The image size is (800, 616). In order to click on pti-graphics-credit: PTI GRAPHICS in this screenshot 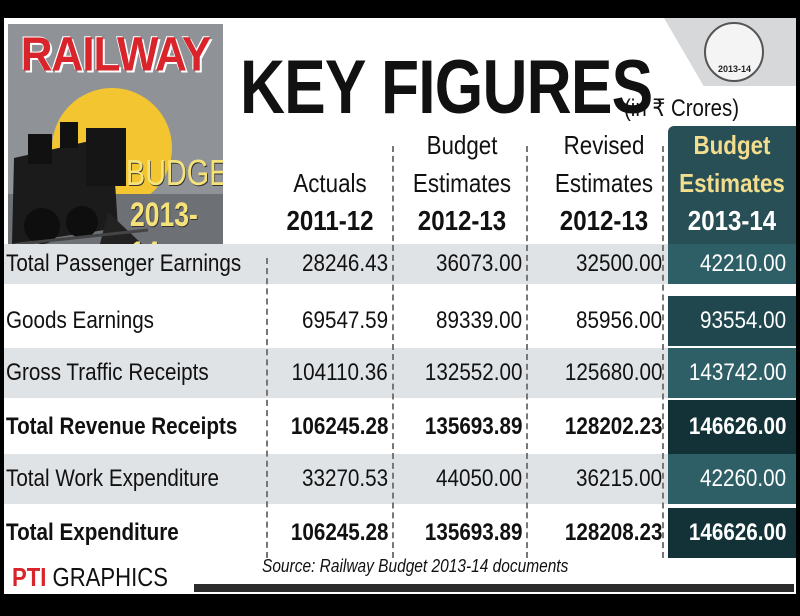, I will do `click(90, 577)`.